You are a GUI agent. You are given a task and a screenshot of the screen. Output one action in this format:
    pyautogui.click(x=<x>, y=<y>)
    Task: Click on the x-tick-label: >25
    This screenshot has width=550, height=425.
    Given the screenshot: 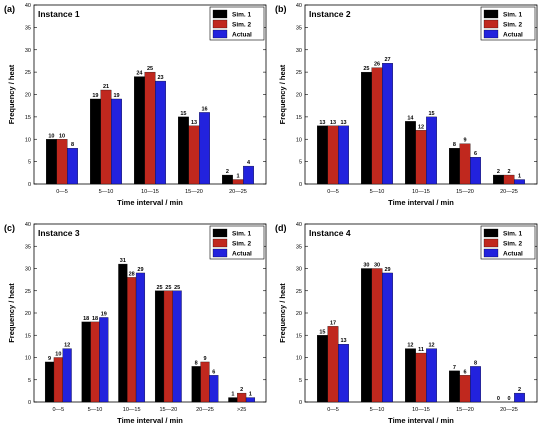 What is the action you would take?
    pyautogui.click(x=241, y=410)
    